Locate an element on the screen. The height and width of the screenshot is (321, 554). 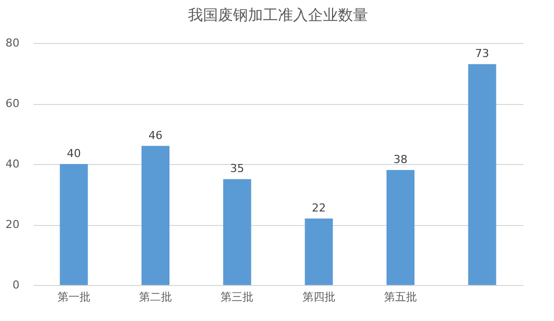
x-tick-label: 第四批 is located at coordinates (319, 297).